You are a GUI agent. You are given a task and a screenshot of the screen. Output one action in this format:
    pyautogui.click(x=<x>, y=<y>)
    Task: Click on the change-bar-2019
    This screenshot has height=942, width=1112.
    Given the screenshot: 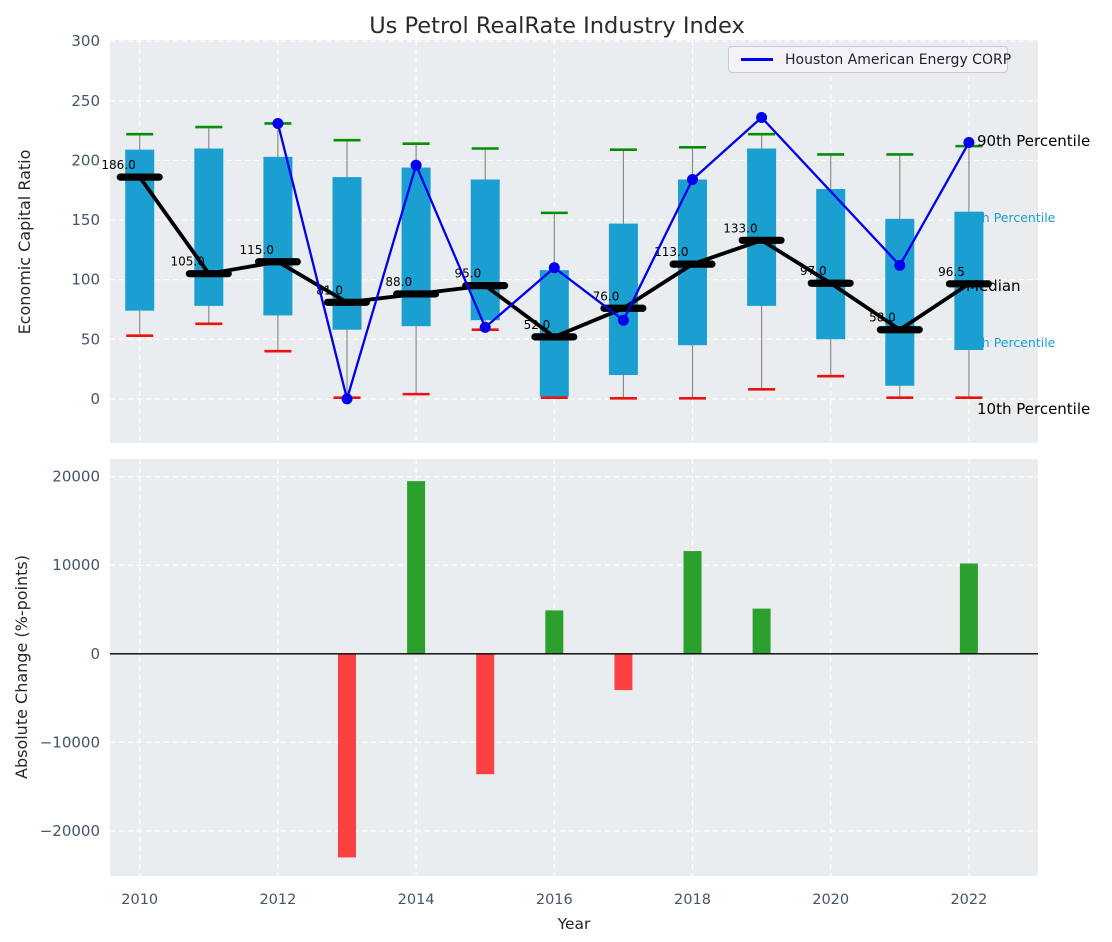 What is the action you would take?
    pyautogui.click(x=761, y=631)
    